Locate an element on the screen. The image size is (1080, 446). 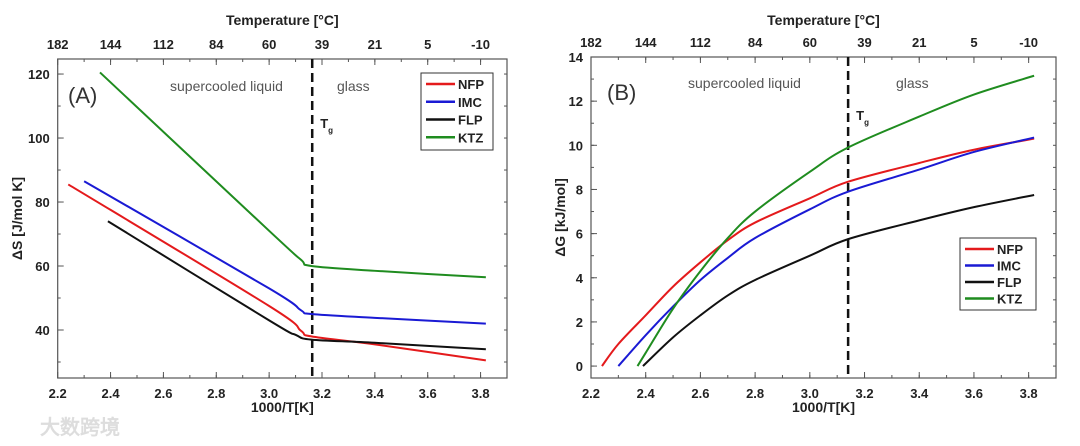
y-tick-label: 120 is located at coordinates (39, 74).